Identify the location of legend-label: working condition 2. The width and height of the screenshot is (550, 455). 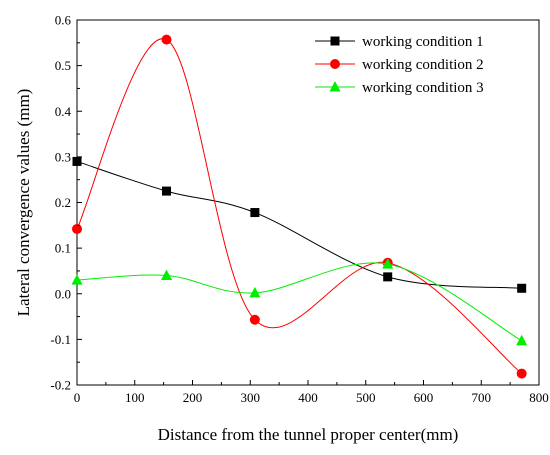
(423, 65).